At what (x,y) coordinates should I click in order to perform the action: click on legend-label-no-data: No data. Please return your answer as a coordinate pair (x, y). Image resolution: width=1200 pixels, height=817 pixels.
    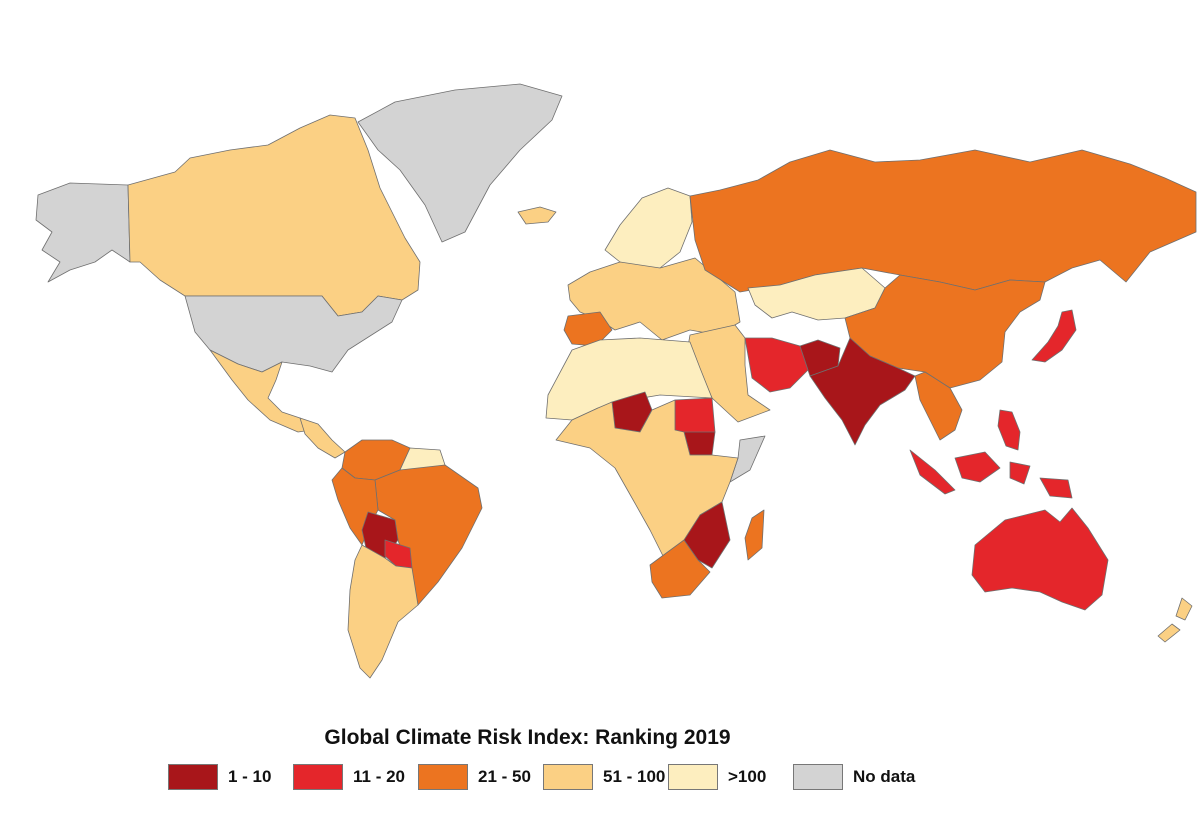
    Looking at the image, I should click on (884, 776).